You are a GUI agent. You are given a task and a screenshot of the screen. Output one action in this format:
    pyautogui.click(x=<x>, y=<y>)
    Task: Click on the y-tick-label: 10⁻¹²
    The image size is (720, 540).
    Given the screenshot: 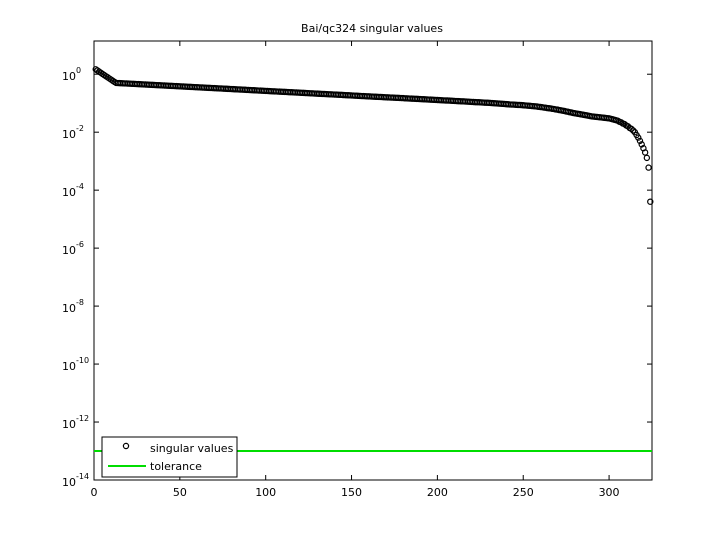 What is the action you would take?
    pyautogui.click(x=75, y=423)
    